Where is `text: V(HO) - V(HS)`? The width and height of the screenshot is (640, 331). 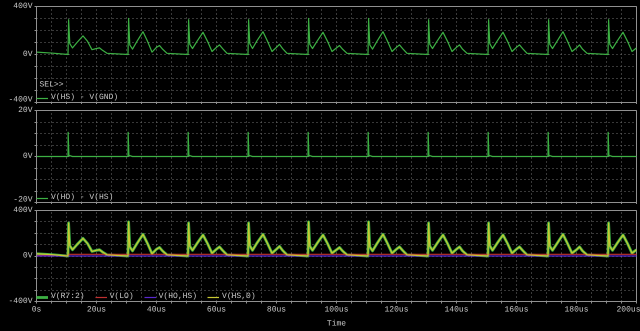
text: V(HO) - V(HS) is located at coordinates (82, 197).